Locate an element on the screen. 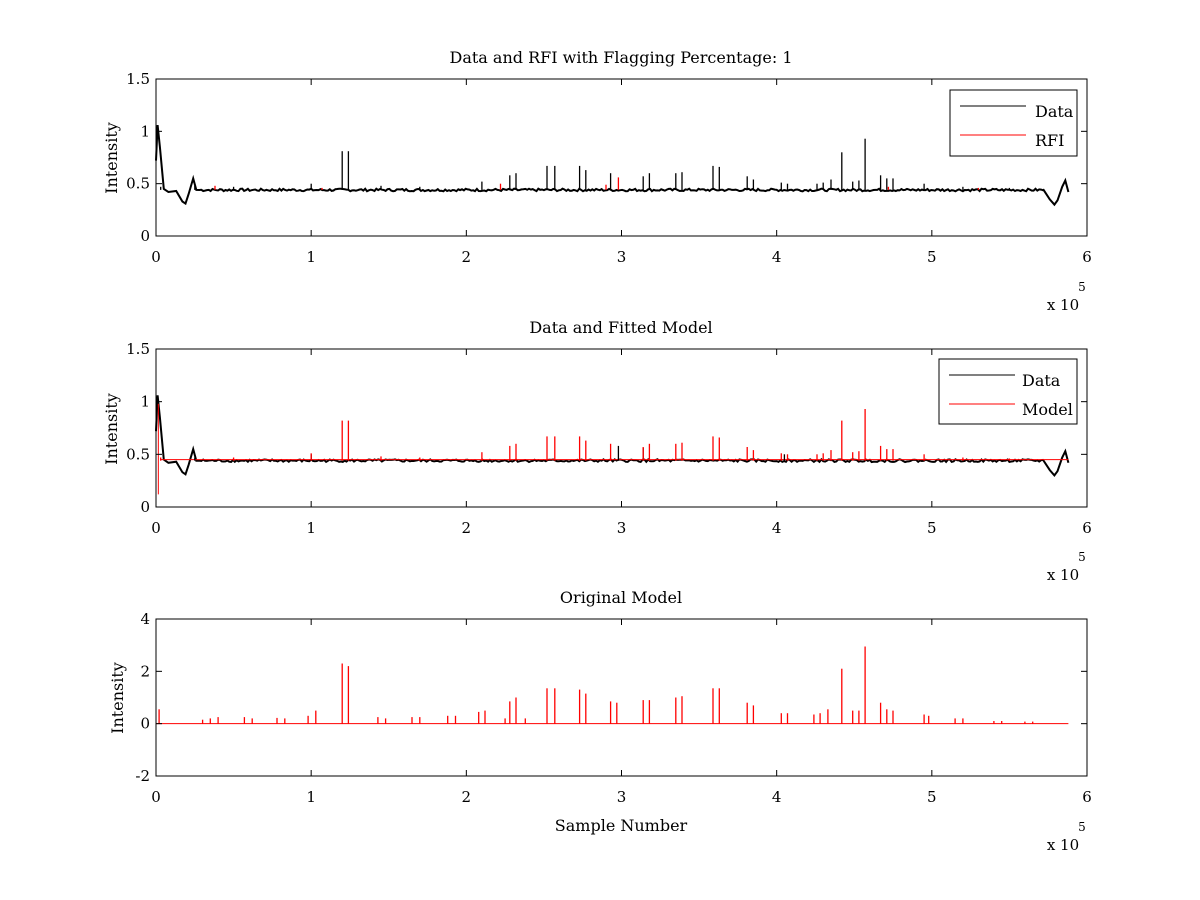 The width and height of the screenshot is (1200, 900). panel1-x-multiplier: x 10 is located at coordinates (1063, 305).